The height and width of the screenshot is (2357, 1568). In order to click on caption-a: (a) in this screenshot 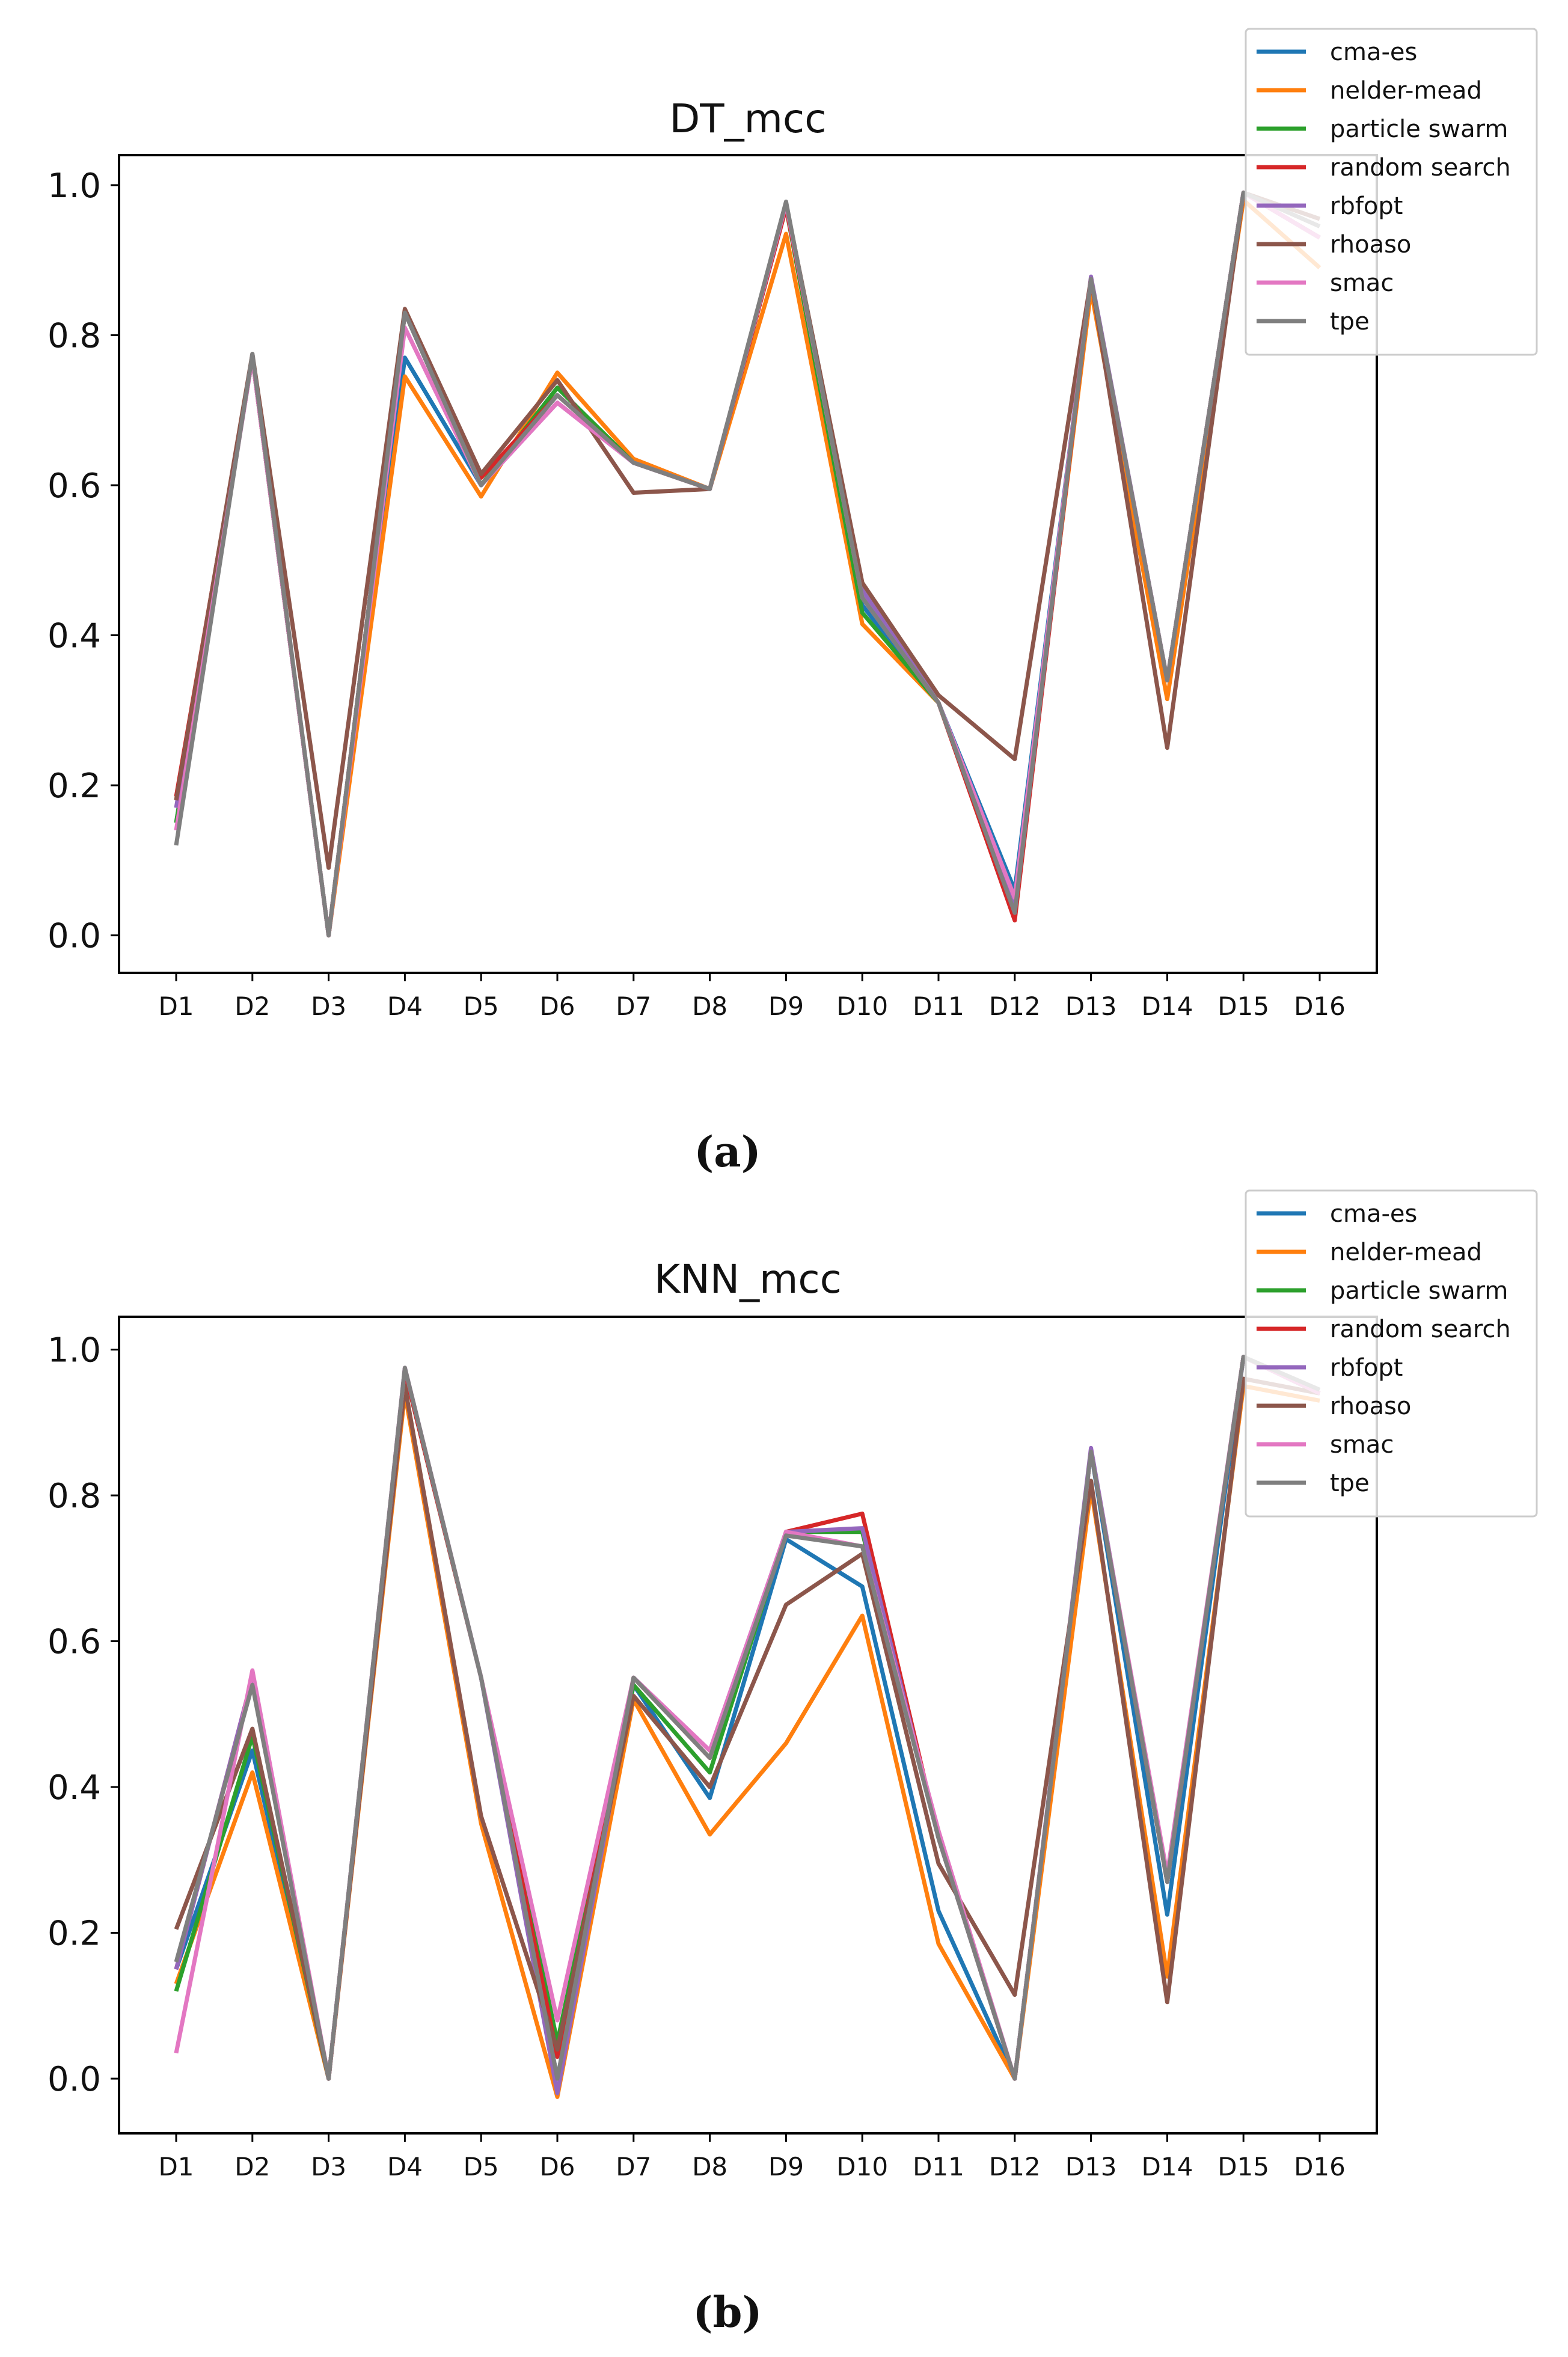, I will do `click(727, 1152)`.